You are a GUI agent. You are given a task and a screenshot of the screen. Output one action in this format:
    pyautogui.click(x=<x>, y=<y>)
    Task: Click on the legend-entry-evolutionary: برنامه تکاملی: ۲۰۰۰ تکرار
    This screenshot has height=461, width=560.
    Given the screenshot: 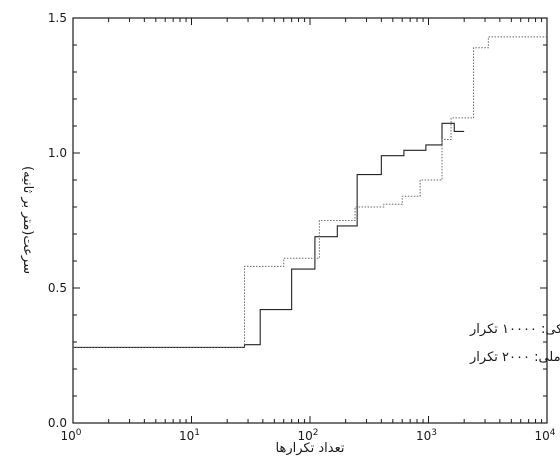 What is the action you would take?
    pyautogui.click(x=514, y=357)
    